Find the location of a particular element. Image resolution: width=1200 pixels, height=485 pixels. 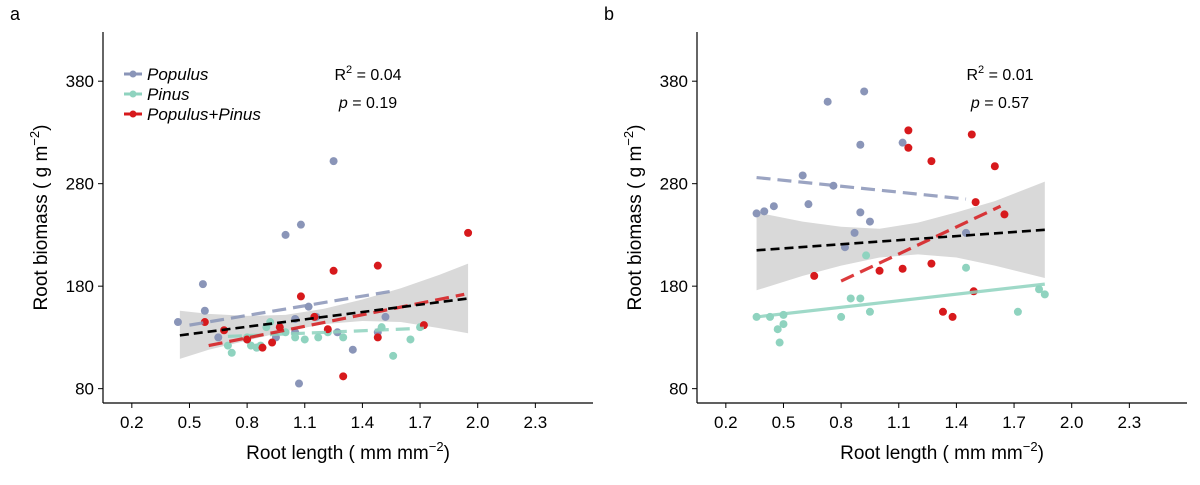

y-tick-label: 180 is located at coordinates (80, 286).